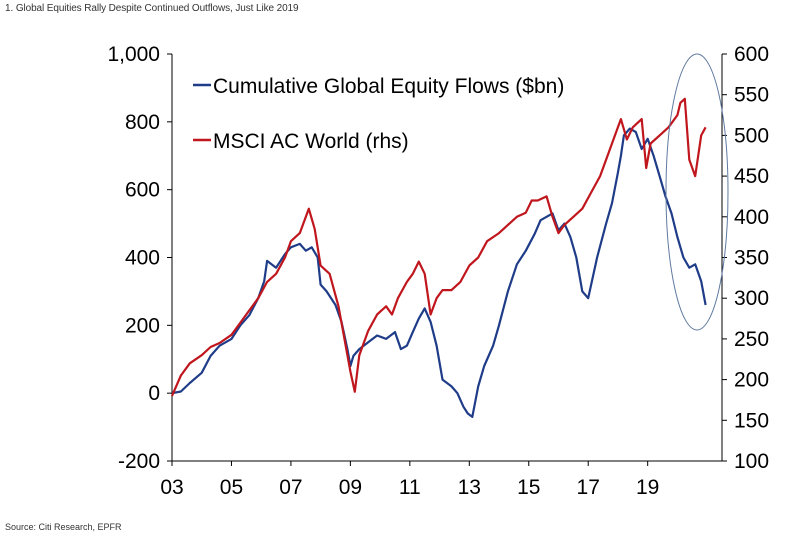 The image size is (800, 539). What do you see at coordinates (751, 339) in the screenshot?
I see `right-tick-label: 250` at bounding box center [751, 339].